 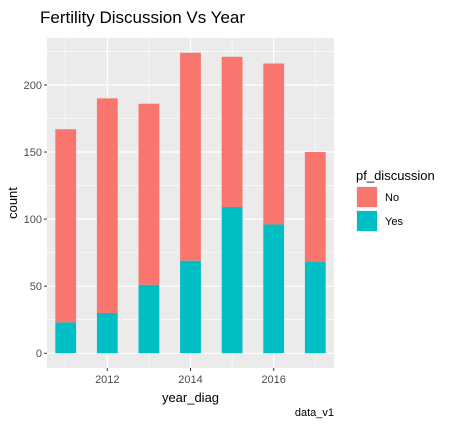 I want to click on bar-yes-2014, so click(x=190, y=307).